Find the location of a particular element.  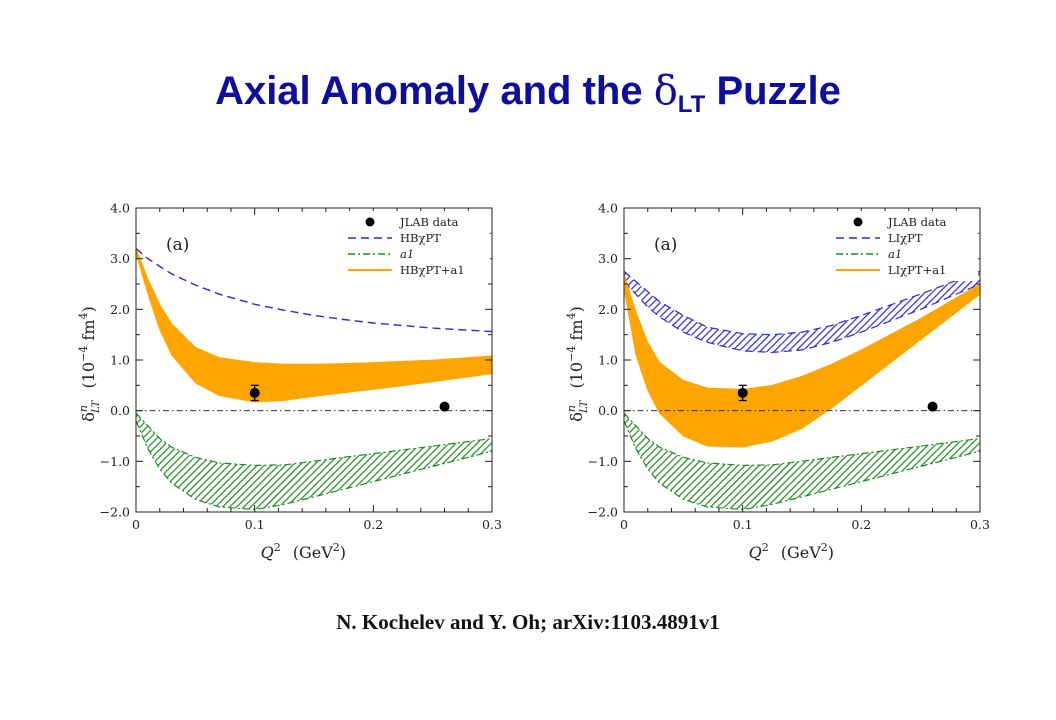

legend-label: LIχPT is located at coordinates (905, 238).